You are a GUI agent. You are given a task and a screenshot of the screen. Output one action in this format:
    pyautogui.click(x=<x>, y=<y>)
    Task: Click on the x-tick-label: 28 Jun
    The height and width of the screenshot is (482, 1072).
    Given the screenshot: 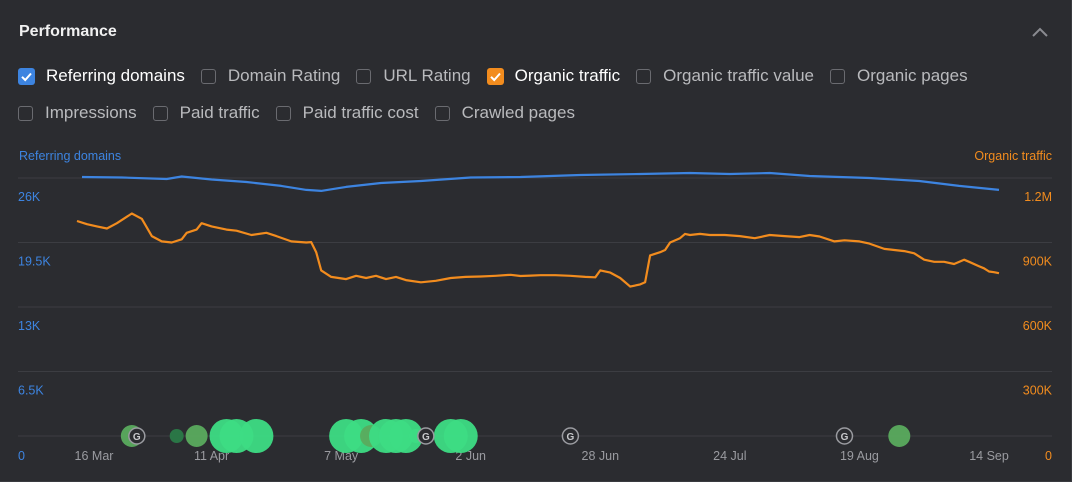 What is the action you would take?
    pyautogui.click(x=601, y=456)
    